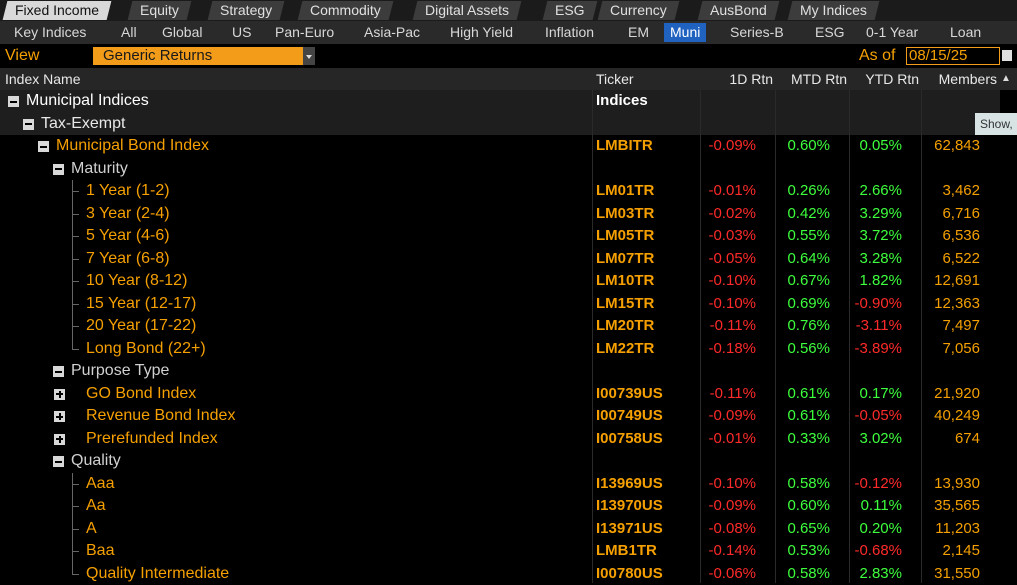 Image resolution: width=1017 pixels, height=585 pixels. Describe the element at coordinates (639, 10) in the screenshot. I see `primary-tab: Currency` at that location.